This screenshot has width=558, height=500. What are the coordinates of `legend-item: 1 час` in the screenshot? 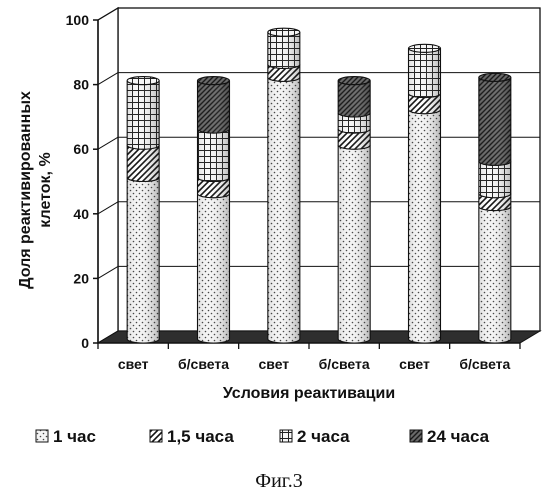 It's located at (66, 436).